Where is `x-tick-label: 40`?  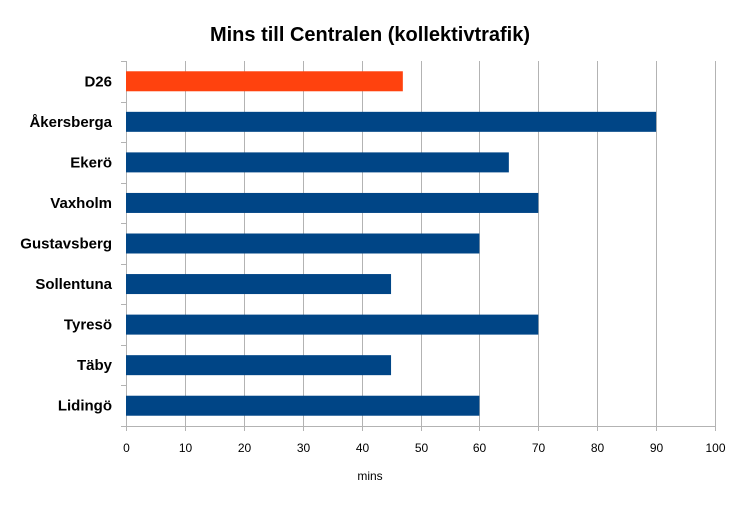 x-tick-label: 40 is located at coordinates (363, 448).